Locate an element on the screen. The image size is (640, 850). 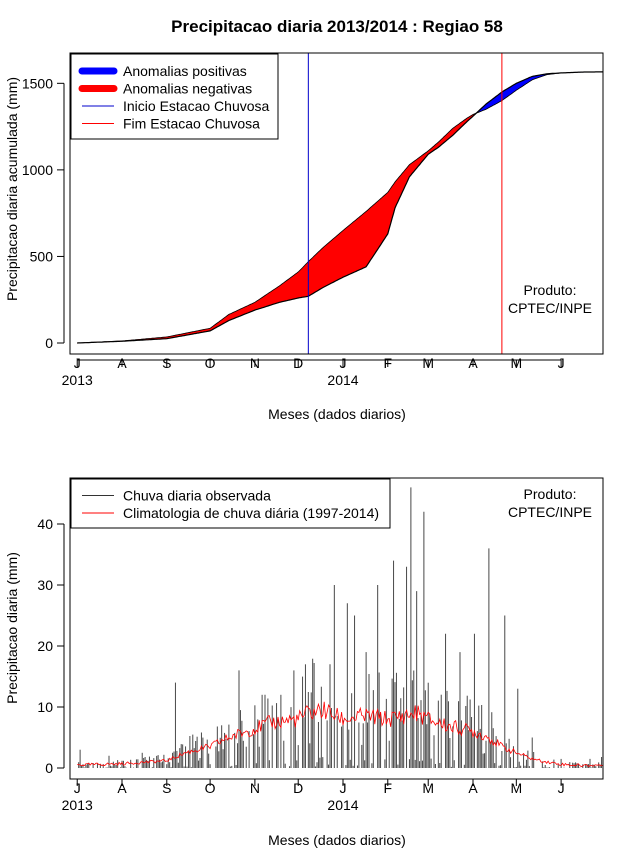
y-tick-label: 30 is located at coordinates (45, 585).